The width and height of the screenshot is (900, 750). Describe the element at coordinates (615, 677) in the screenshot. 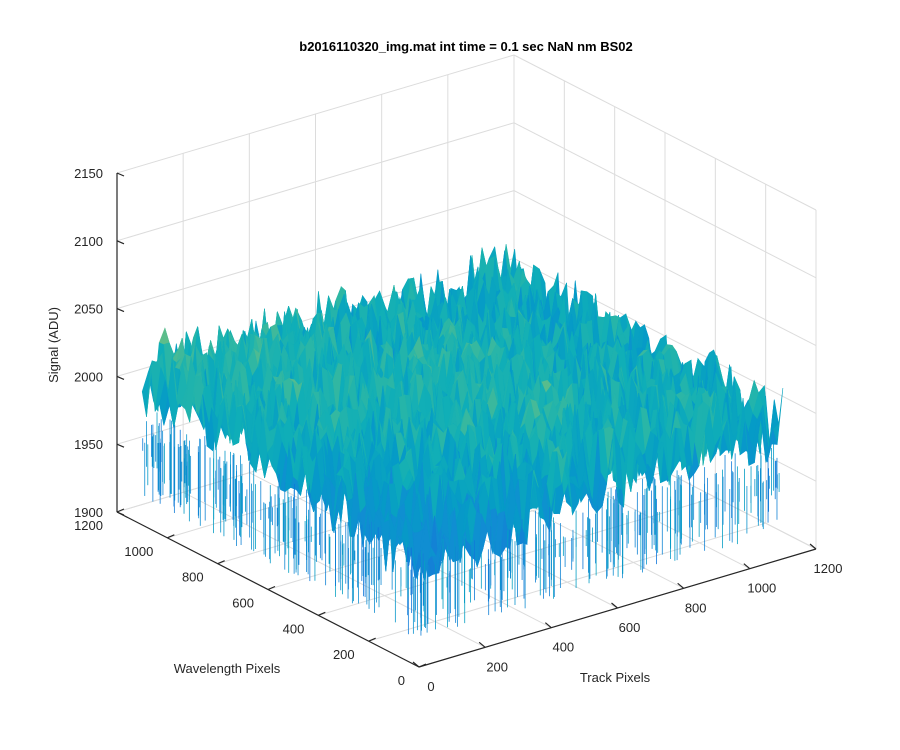

I see `x-axis-label: Track Pixels` at that location.